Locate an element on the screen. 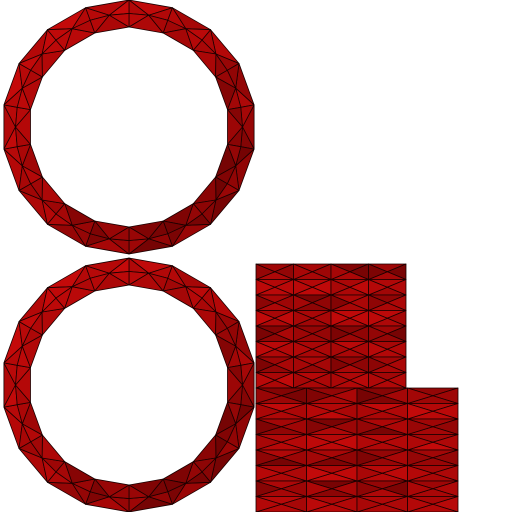 This screenshot has height=512, width=512. lower-slab-stack is located at coordinates (357, 449).